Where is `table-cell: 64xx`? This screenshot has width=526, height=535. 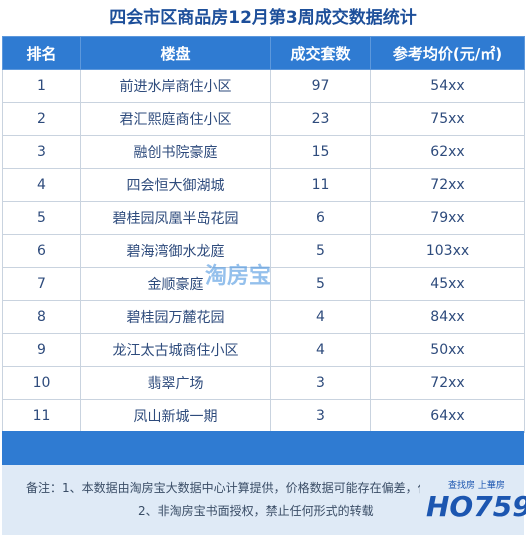 table-cell: 64xx is located at coordinates (447, 416).